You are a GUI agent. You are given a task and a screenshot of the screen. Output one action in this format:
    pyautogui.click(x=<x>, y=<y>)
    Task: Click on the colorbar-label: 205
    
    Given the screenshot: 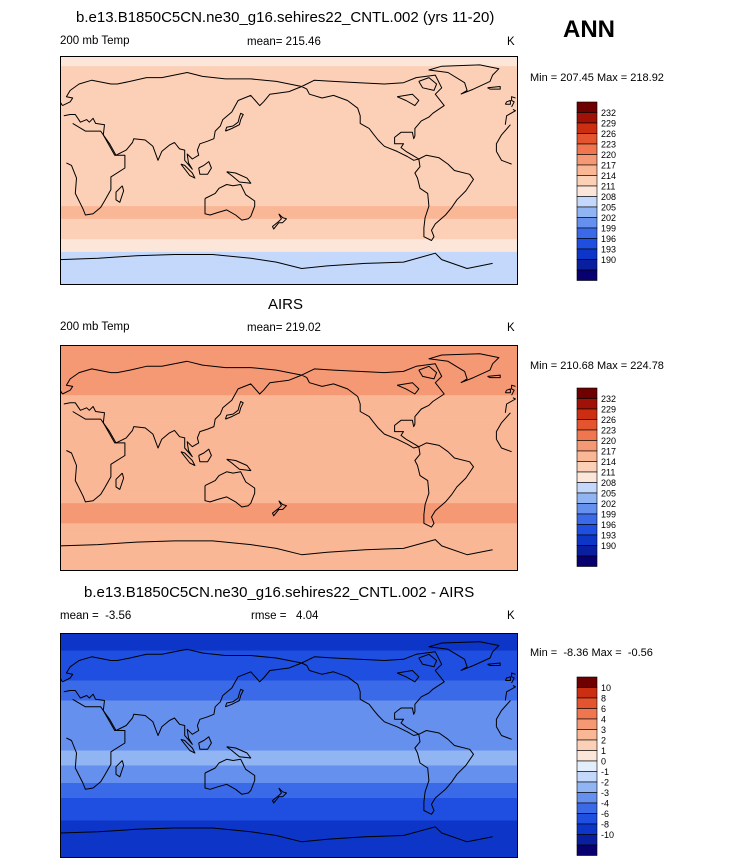 What is the action you would take?
    pyautogui.click(x=608, y=494)
    